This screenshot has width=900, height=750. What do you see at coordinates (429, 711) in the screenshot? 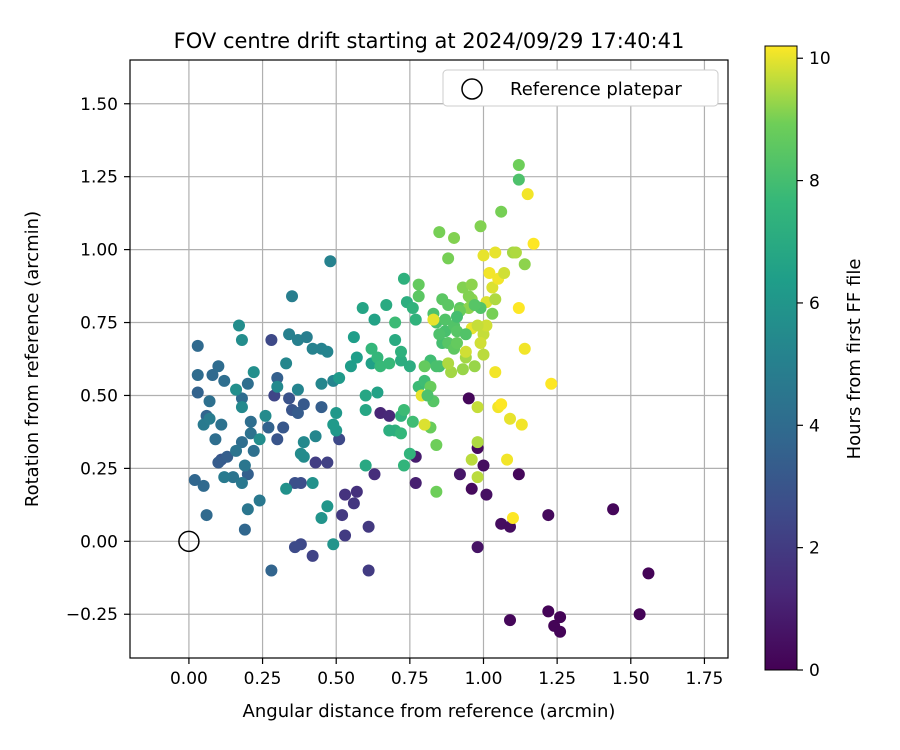
I see `x-axis-label: Angular distance from reference (arcmin)` at bounding box center [429, 711].